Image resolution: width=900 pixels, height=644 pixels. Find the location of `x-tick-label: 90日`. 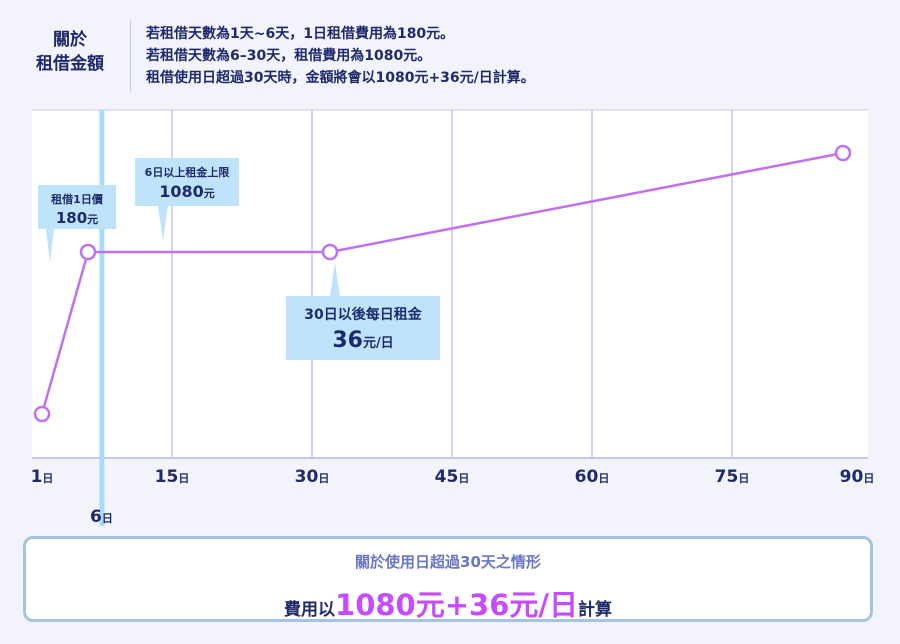

x-tick-label: 90日 is located at coordinates (857, 477).